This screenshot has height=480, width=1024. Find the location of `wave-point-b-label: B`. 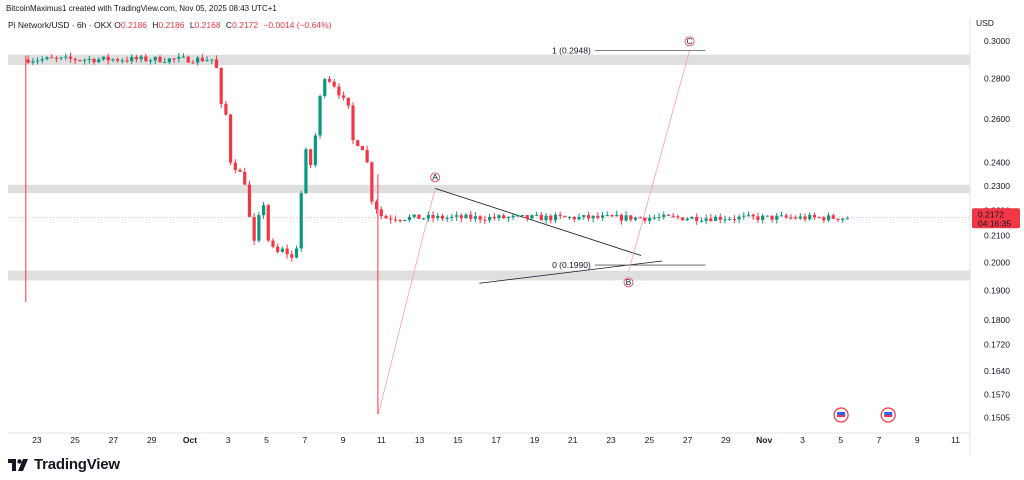

wave-point-b-label: B is located at coordinates (629, 282).